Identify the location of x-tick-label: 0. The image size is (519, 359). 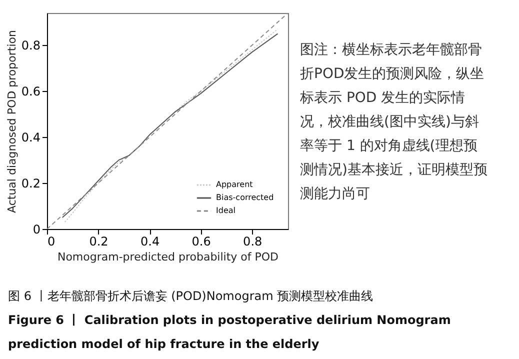
(52, 241).